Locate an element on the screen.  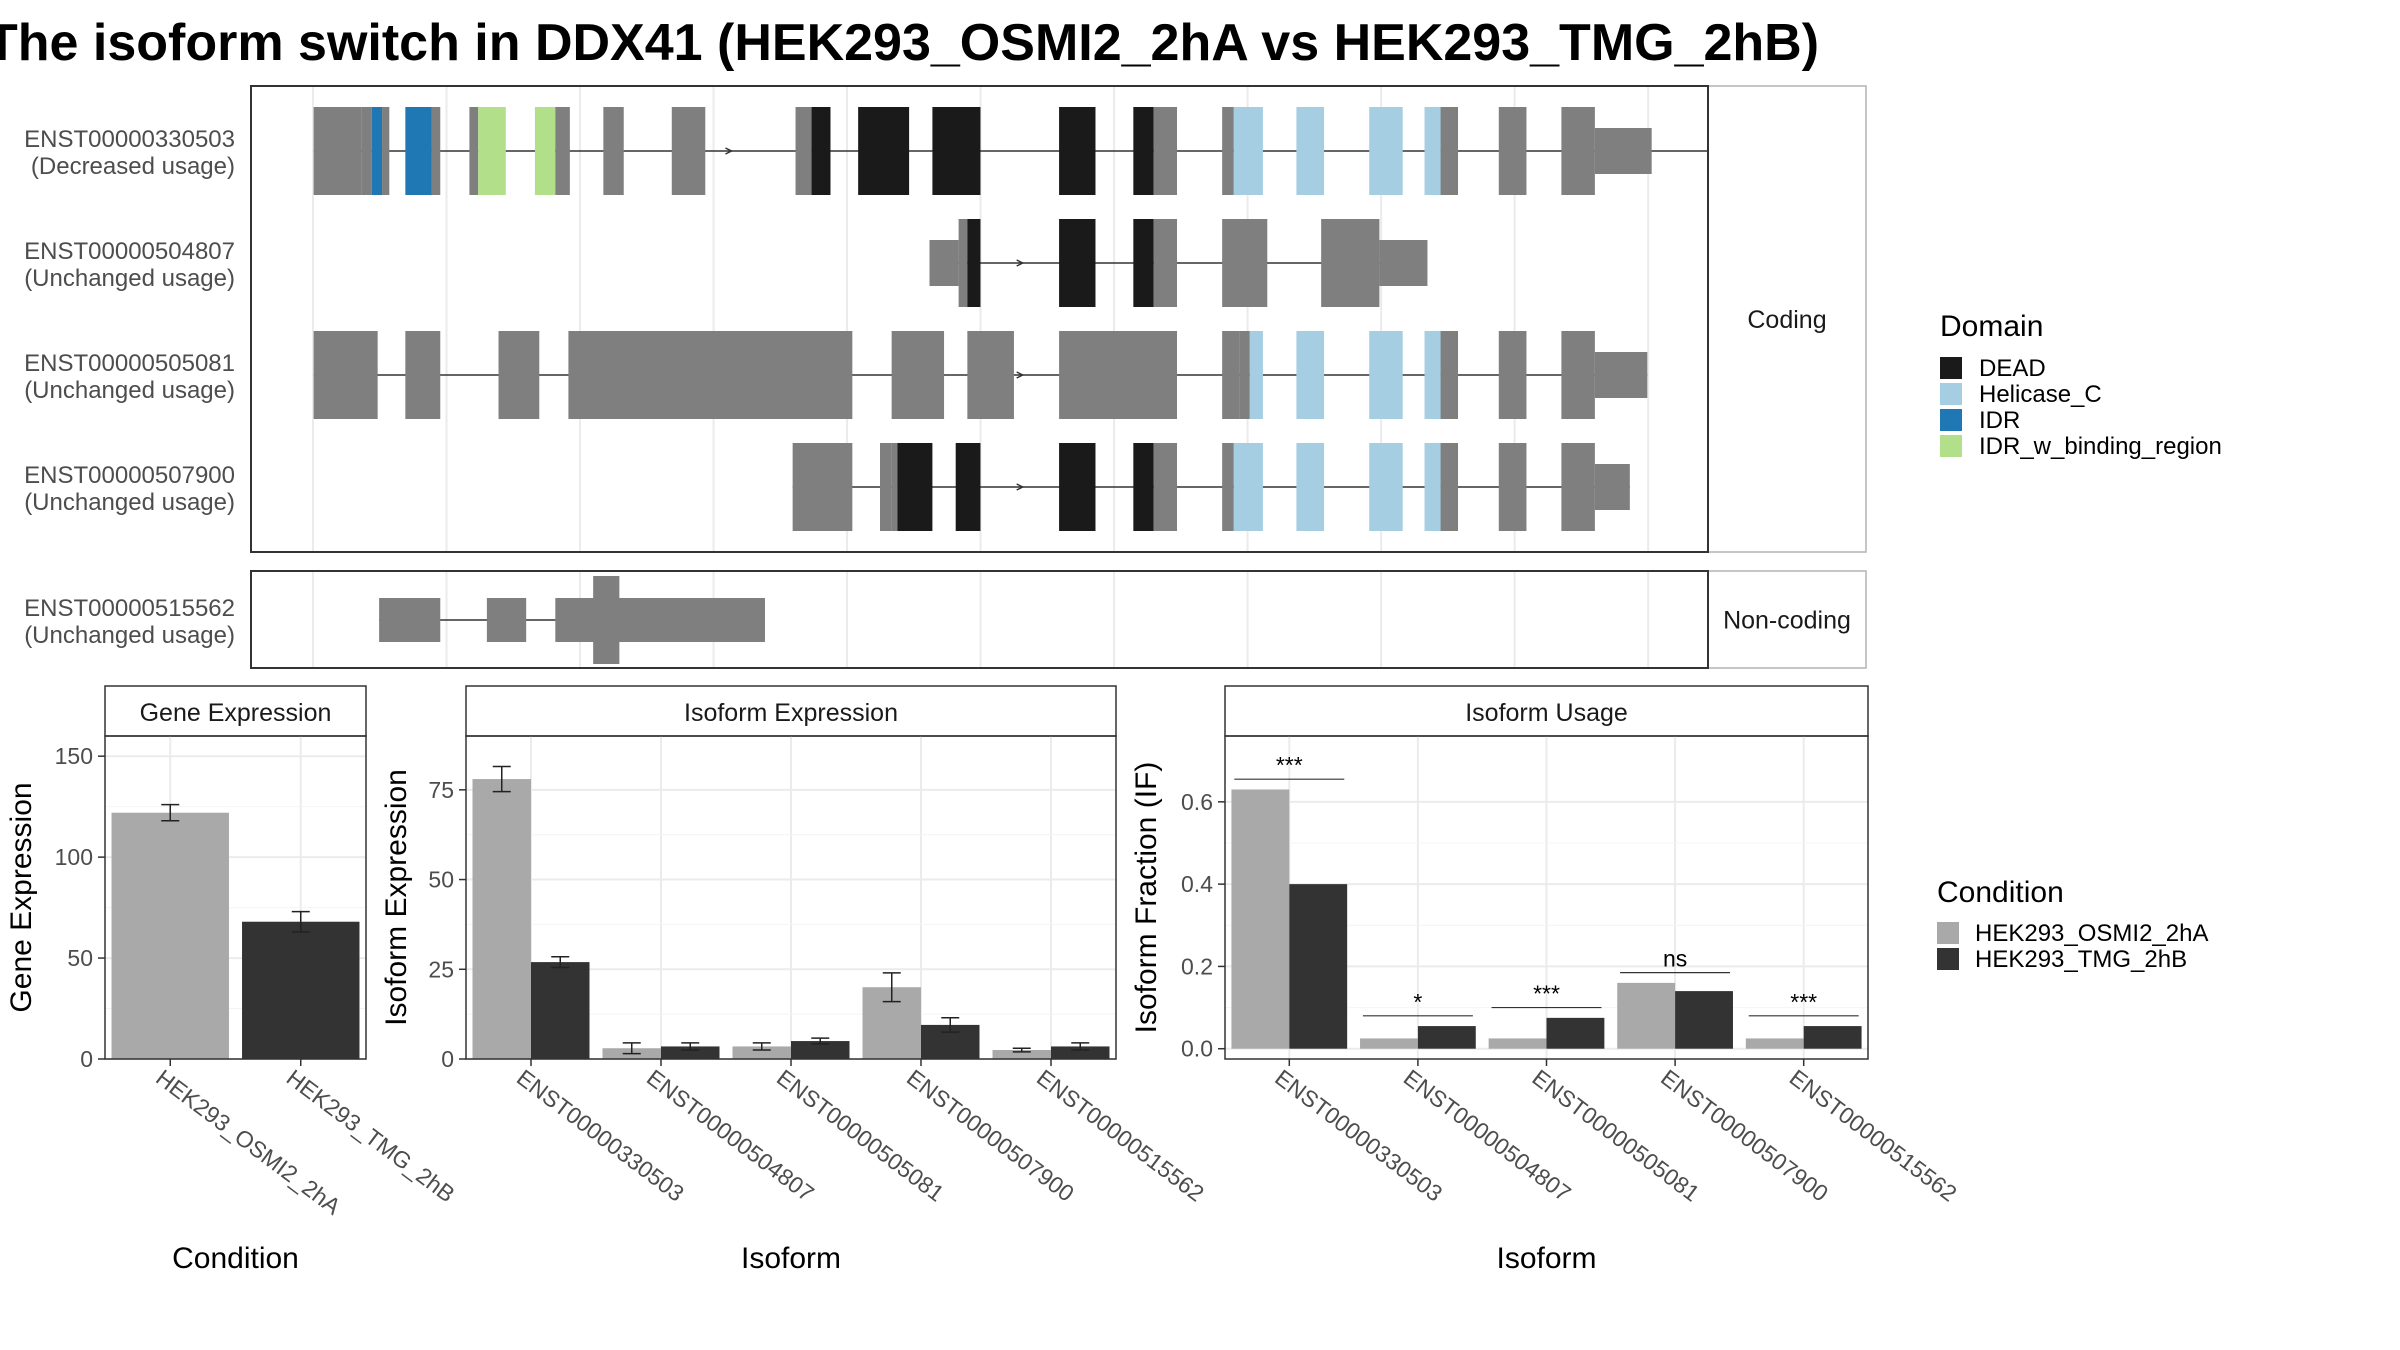
domain-legend-label: IDR is located at coordinates (1999, 420).